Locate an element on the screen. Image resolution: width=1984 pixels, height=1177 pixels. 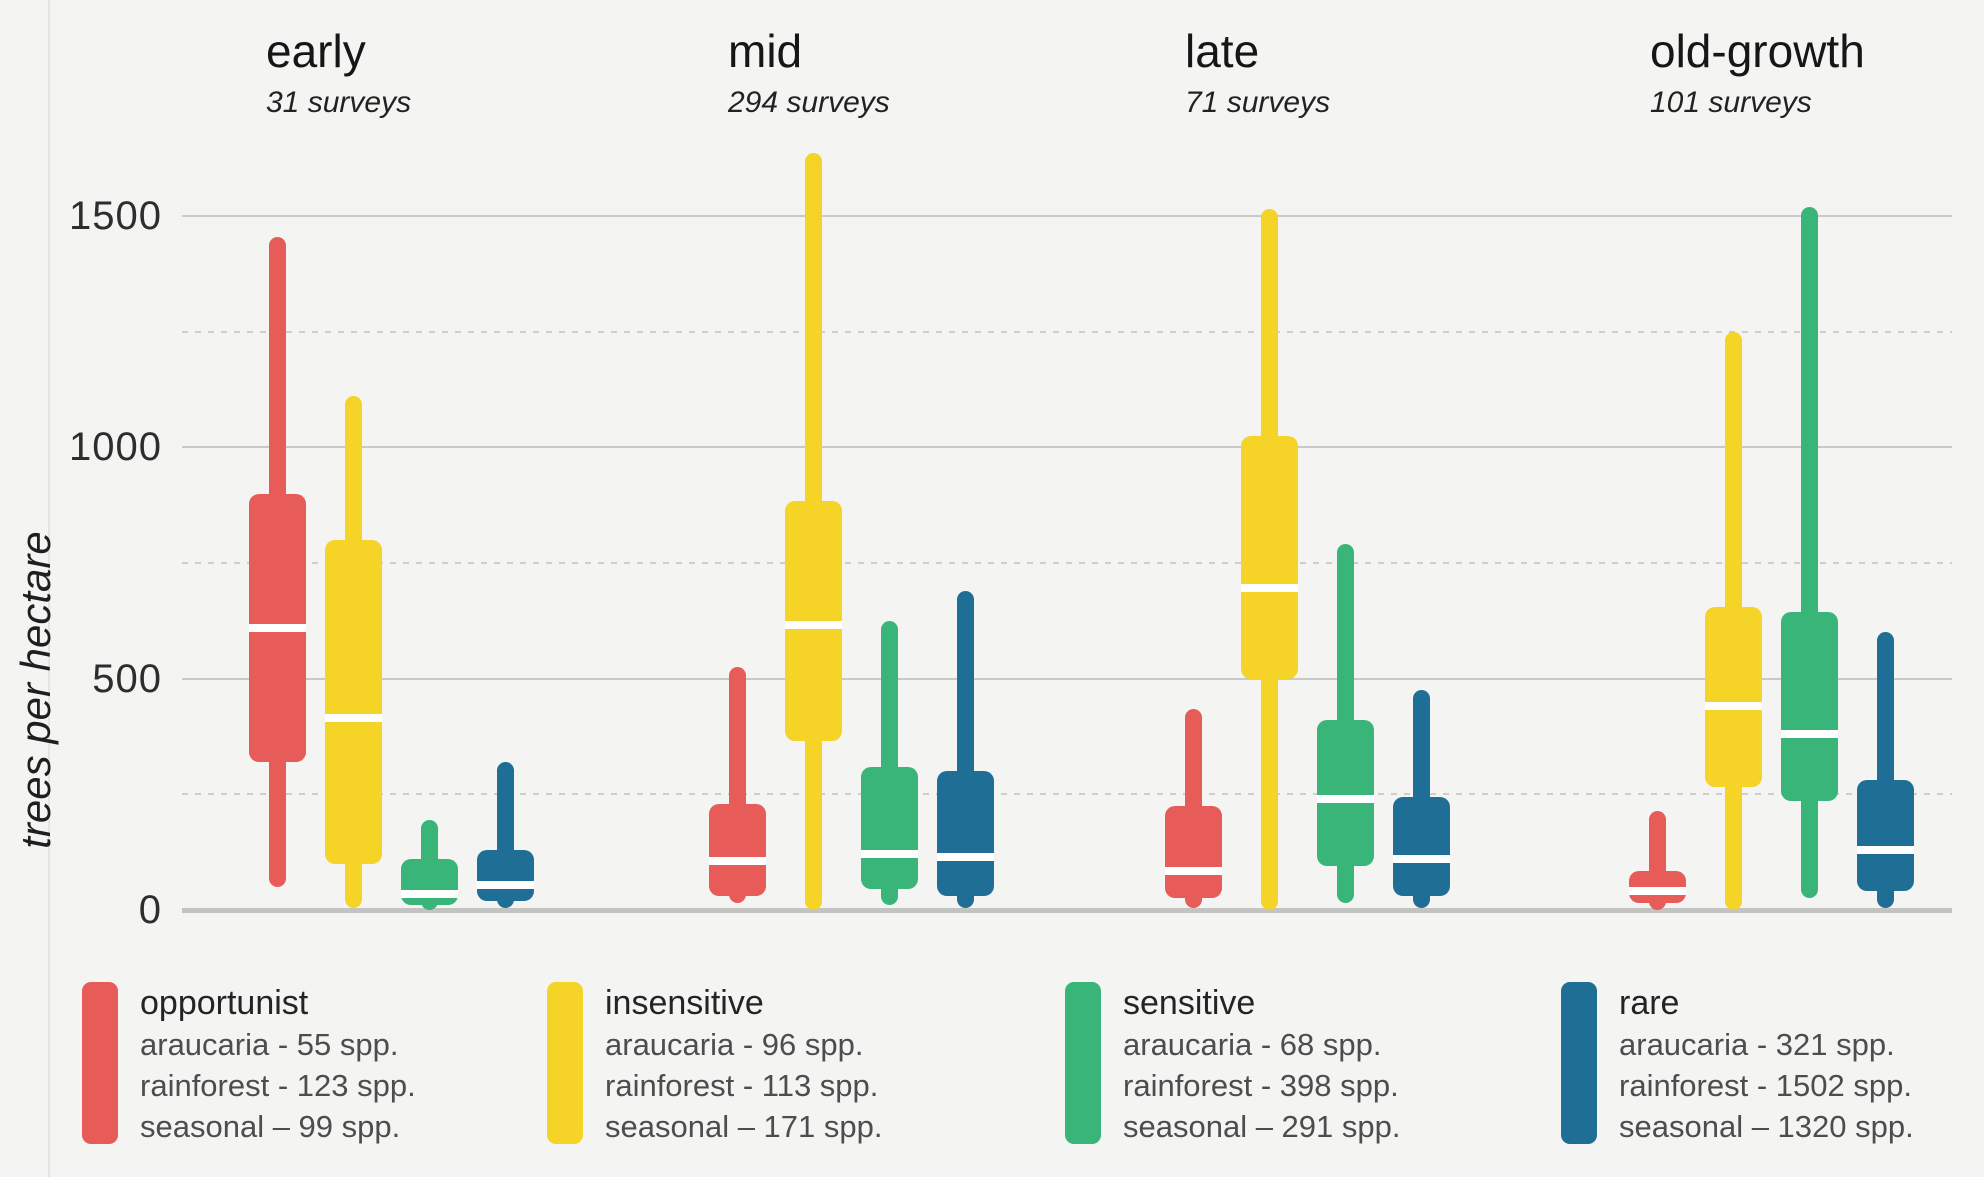
legend-entry-rare-2: seasonal – 1320 spp. is located at coordinates (1766, 1126).